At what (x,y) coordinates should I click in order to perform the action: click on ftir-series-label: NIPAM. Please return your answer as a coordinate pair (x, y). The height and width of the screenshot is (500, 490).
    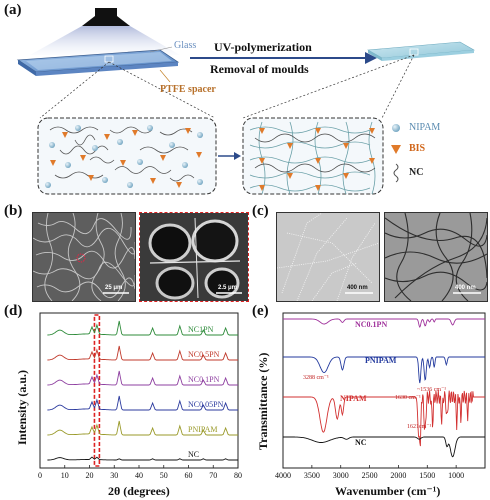
    Looking at the image, I should click on (353, 398).